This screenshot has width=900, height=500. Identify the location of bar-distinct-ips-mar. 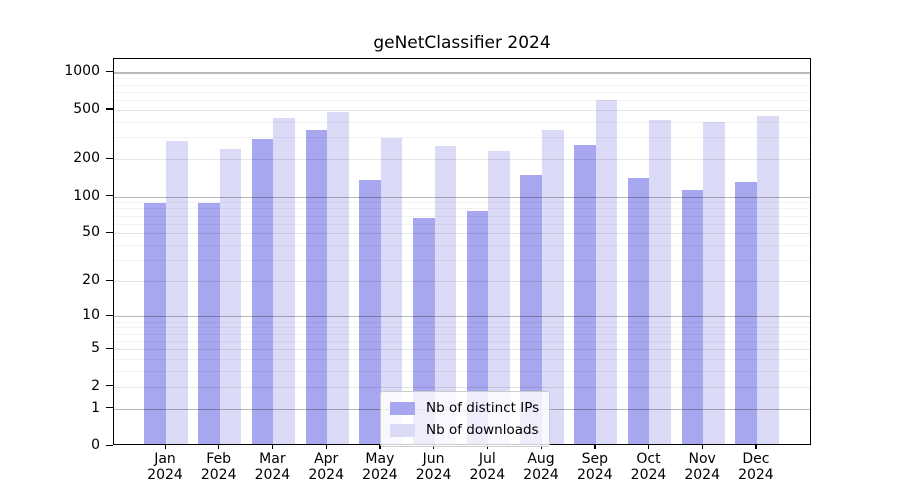
(262, 291).